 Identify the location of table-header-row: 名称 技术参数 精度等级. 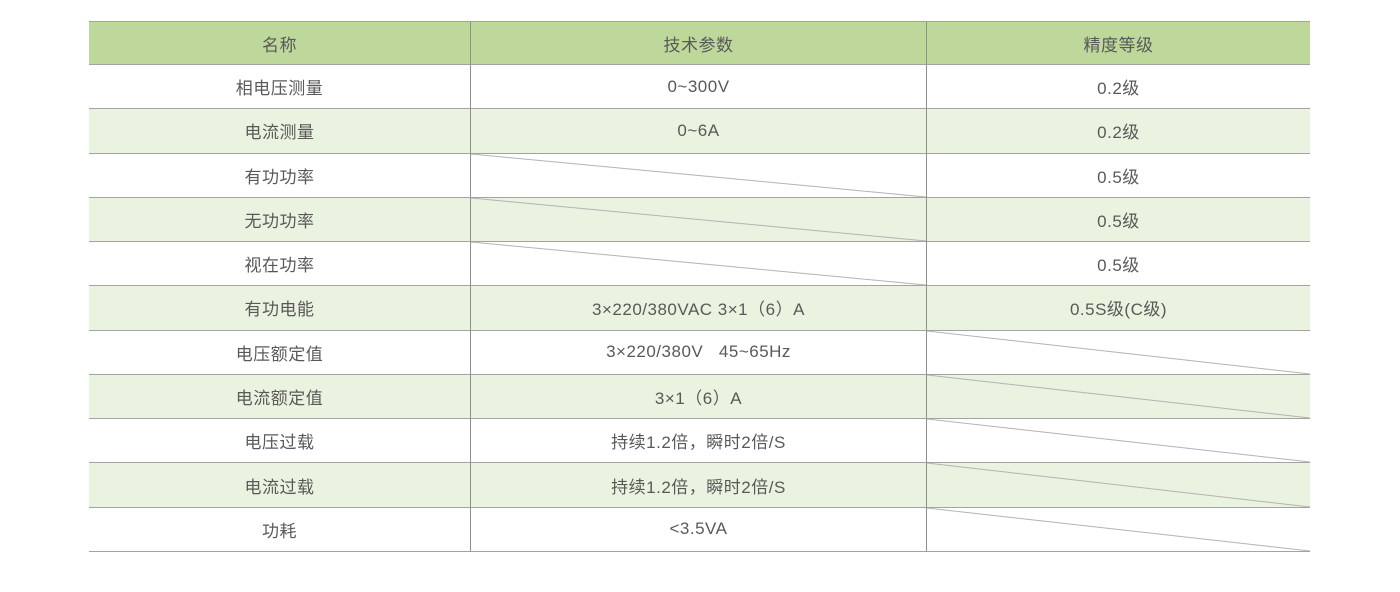
(699, 43).